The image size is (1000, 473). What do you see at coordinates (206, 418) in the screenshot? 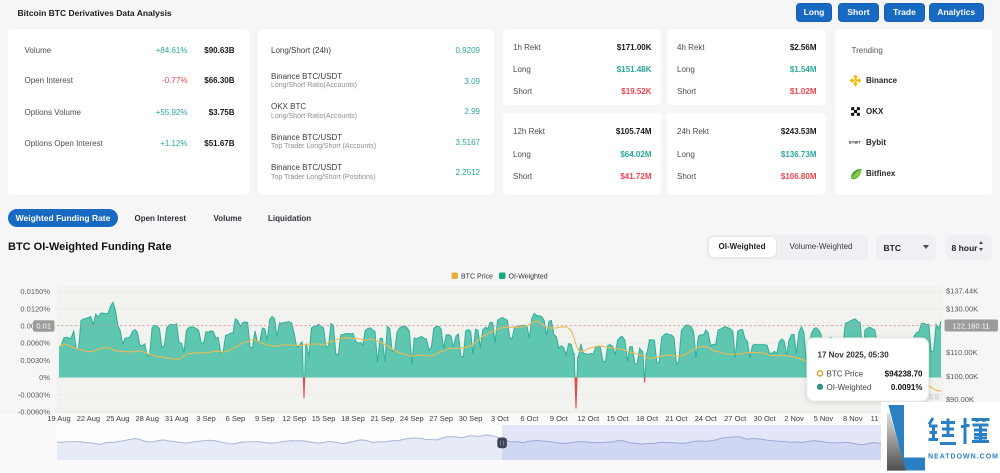
I see `svg-text: 3 Sep` at bounding box center [206, 418].